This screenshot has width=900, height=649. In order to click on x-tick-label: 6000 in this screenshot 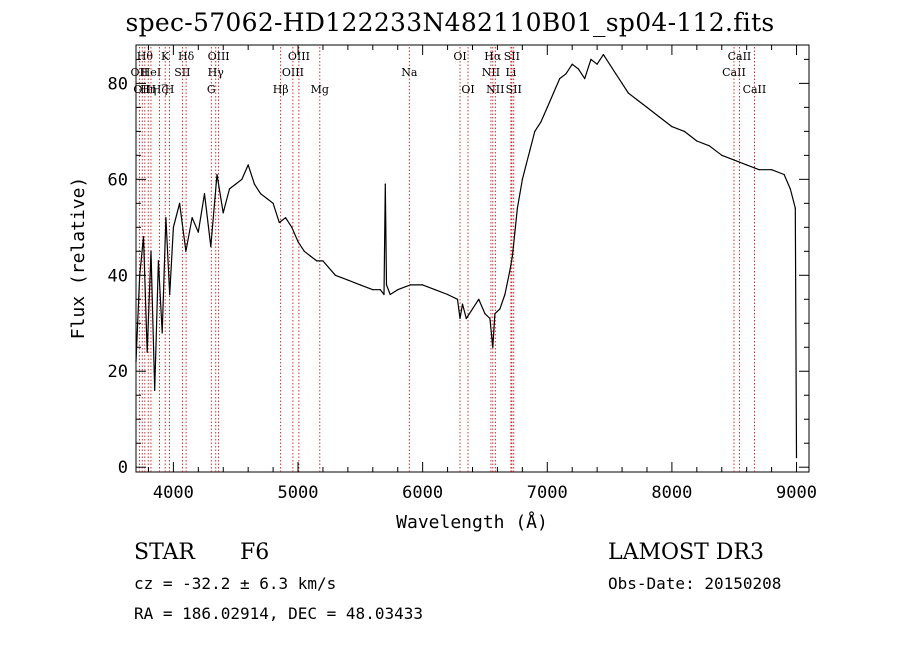, I will do `click(422, 493)`.